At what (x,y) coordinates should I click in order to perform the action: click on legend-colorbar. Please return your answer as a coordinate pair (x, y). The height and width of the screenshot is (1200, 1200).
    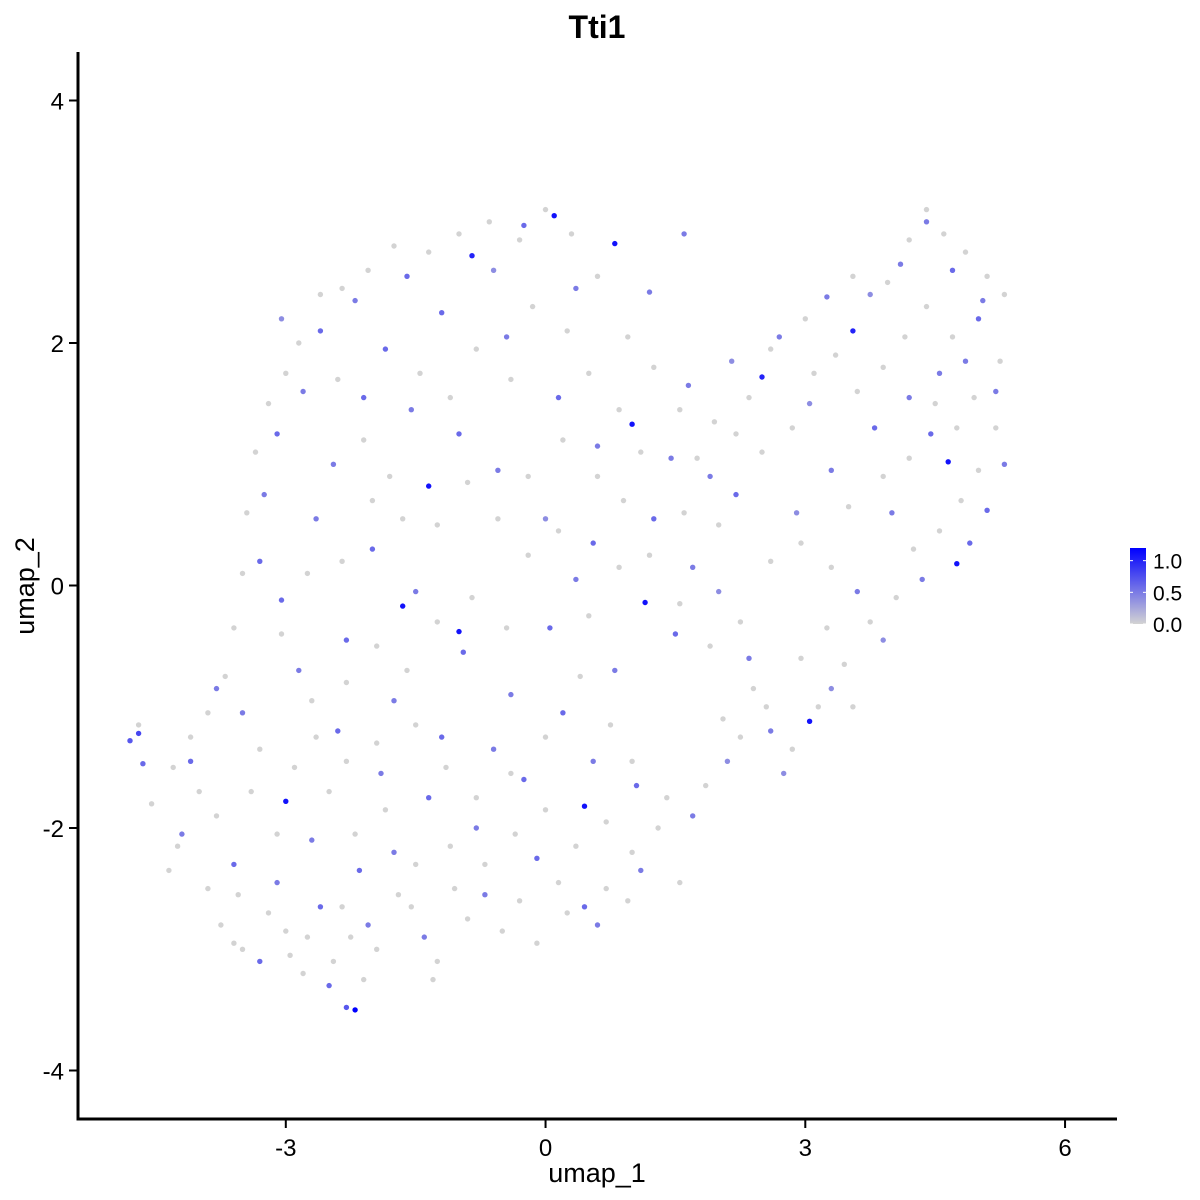
    Looking at the image, I should click on (1138, 586).